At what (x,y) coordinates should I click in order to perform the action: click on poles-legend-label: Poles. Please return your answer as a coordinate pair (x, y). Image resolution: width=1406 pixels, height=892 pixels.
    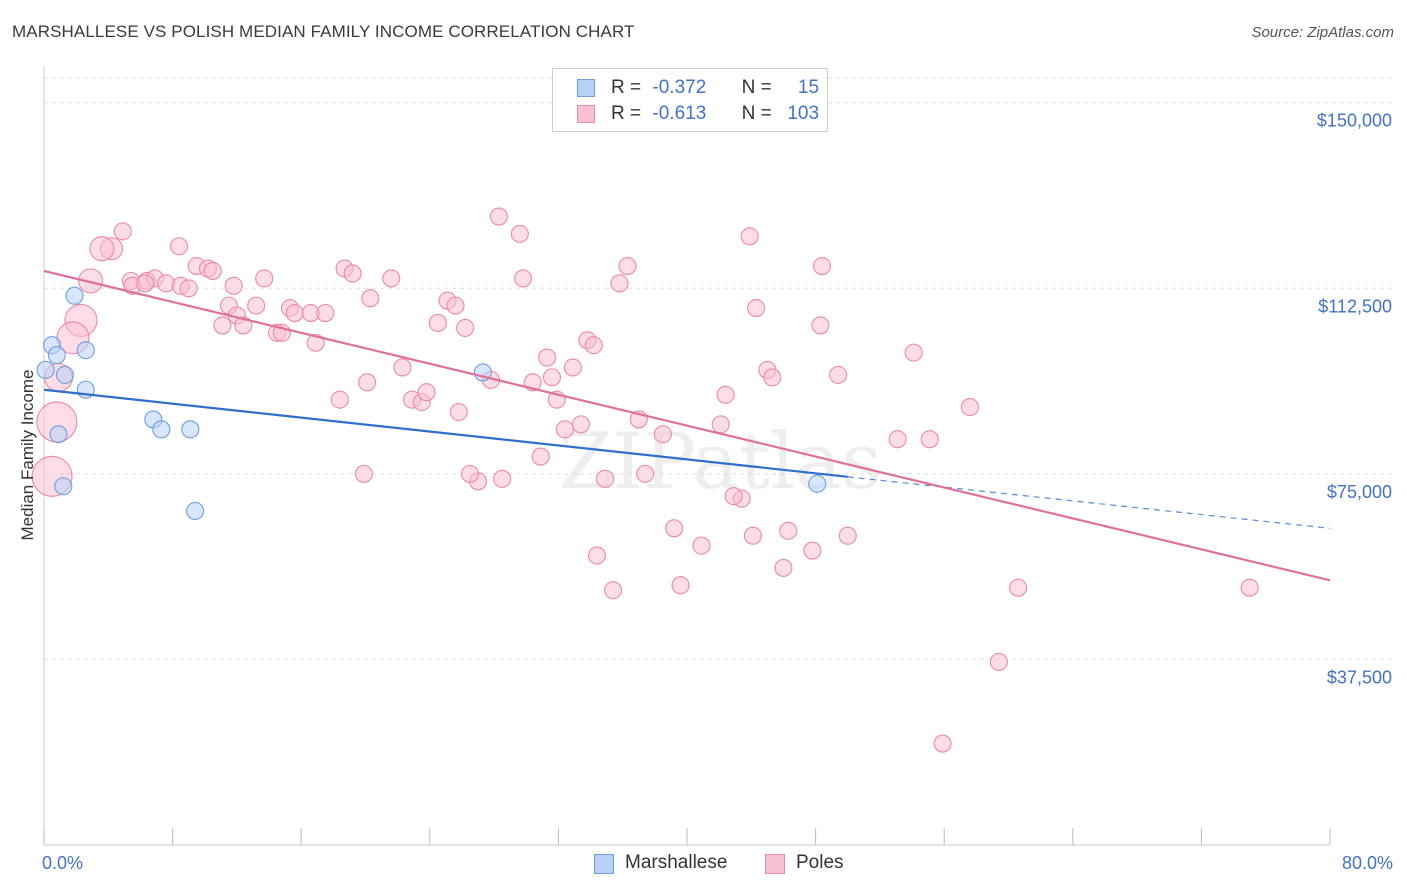
    Looking at the image, I should click on (820, 862).